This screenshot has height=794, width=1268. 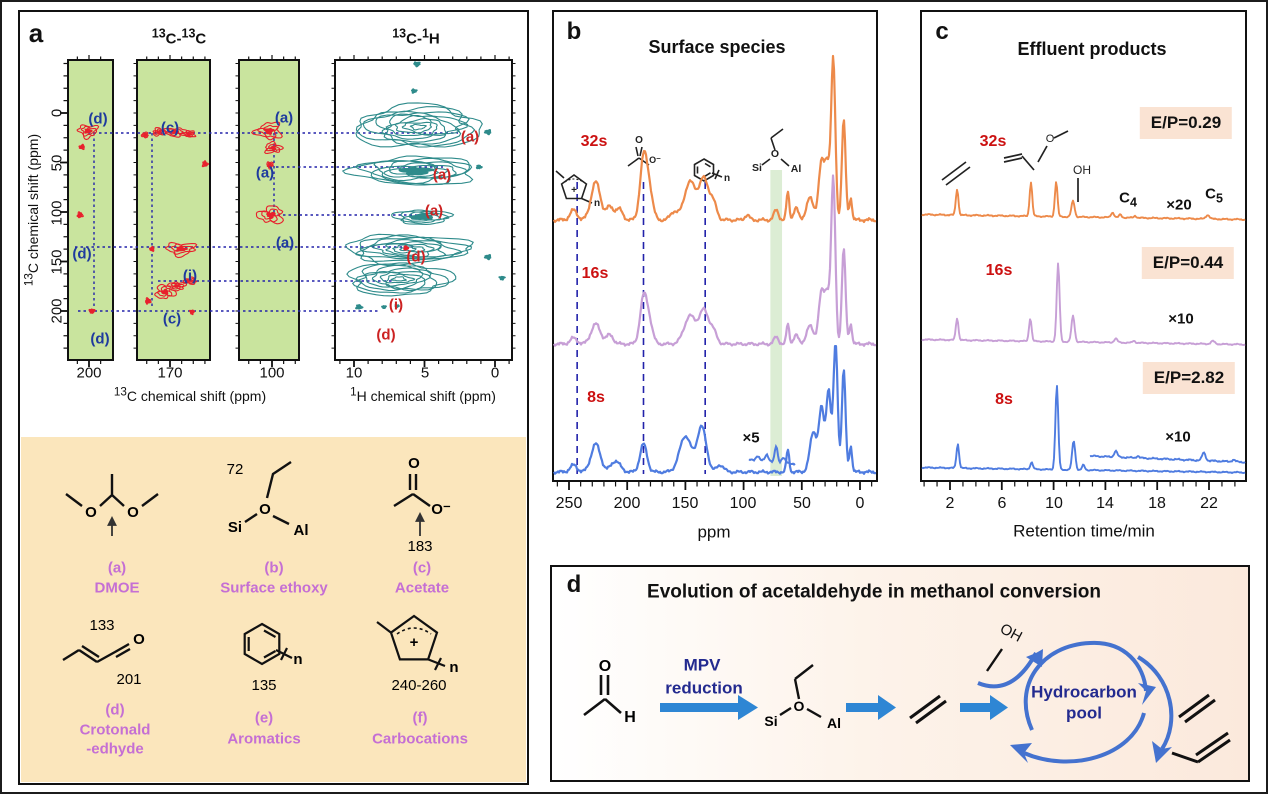 I want to click on b-tick-200: 200, so click(x=627, y=503).